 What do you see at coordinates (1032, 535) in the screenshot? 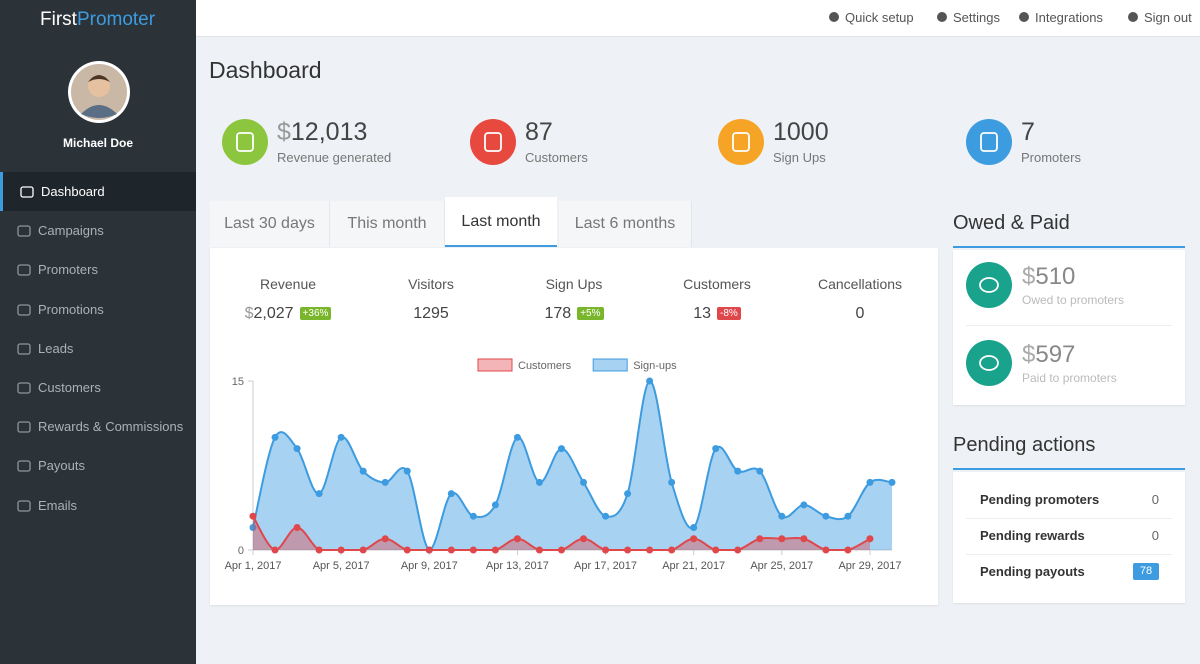
I see `pending-label: Pending rewards` at bounding box center [1032, 535].